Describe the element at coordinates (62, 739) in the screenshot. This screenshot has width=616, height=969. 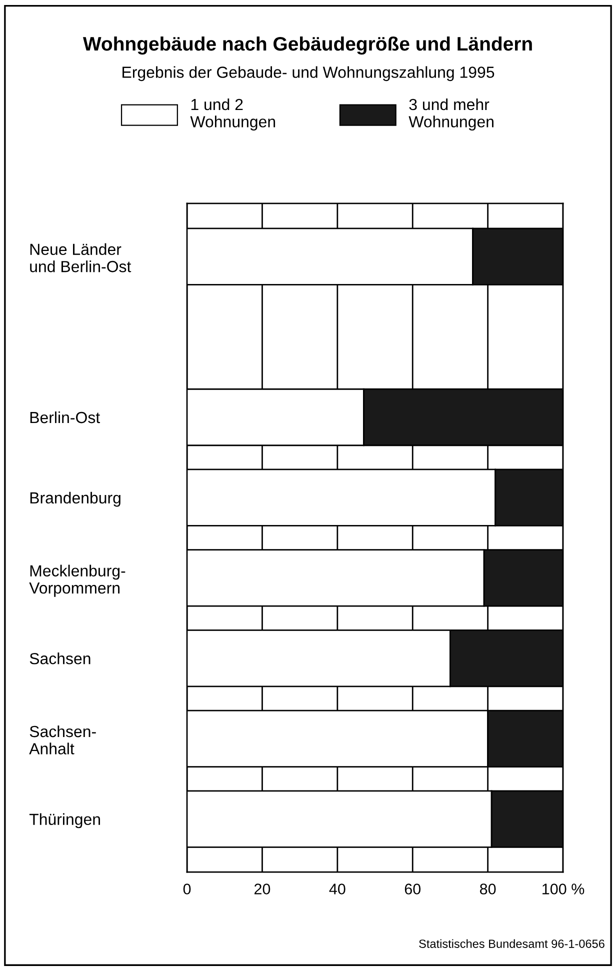
I see `y-tick-label: Sachsen- Anhalt` at that location.